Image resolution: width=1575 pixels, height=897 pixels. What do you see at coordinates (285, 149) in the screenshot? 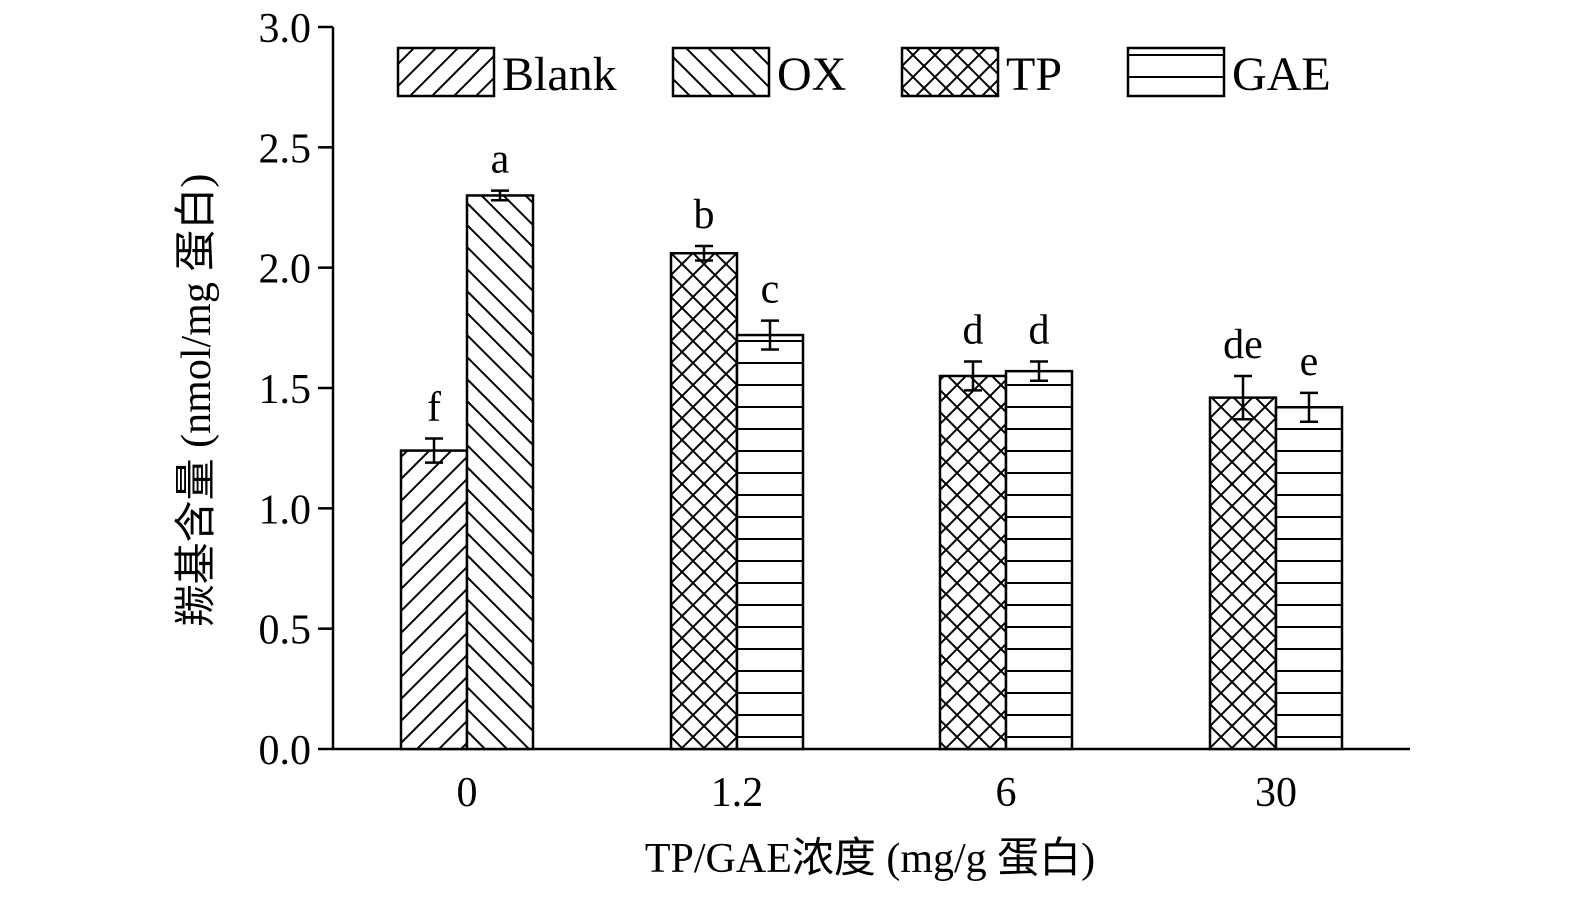
I see `y-tick-label: 2.5` at bounding box center [285, 149].